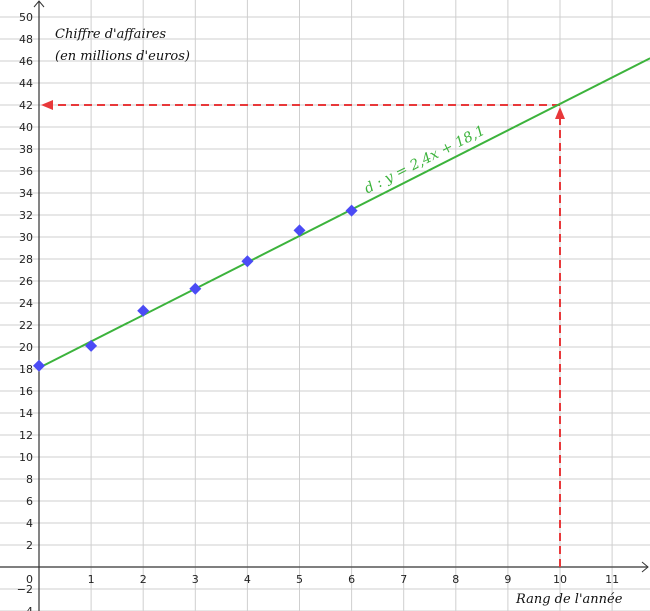 This screenshot has width=650, height=611. I want to click on y-tick-label: −2, so click(25, 589).